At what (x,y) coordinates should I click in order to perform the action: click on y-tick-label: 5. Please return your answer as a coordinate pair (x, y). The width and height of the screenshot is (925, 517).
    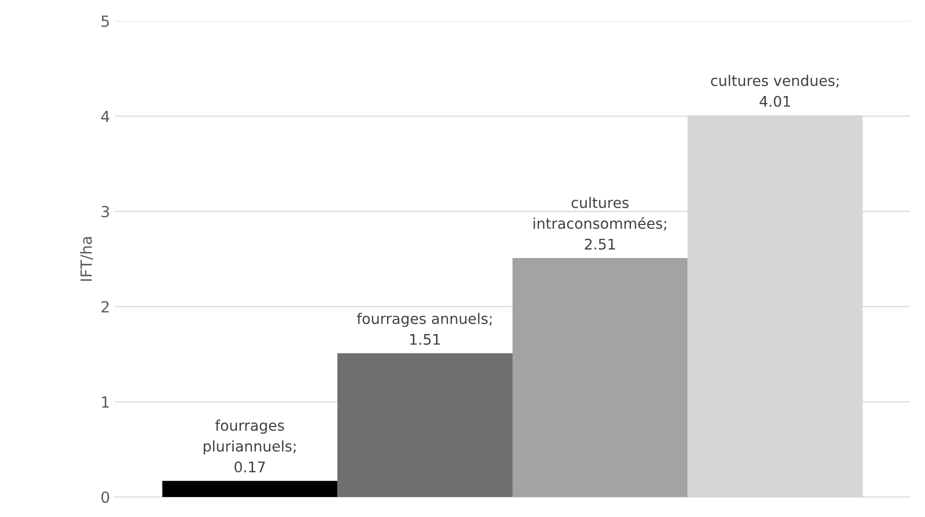
    Looking at the image, I should click on (105, 22).